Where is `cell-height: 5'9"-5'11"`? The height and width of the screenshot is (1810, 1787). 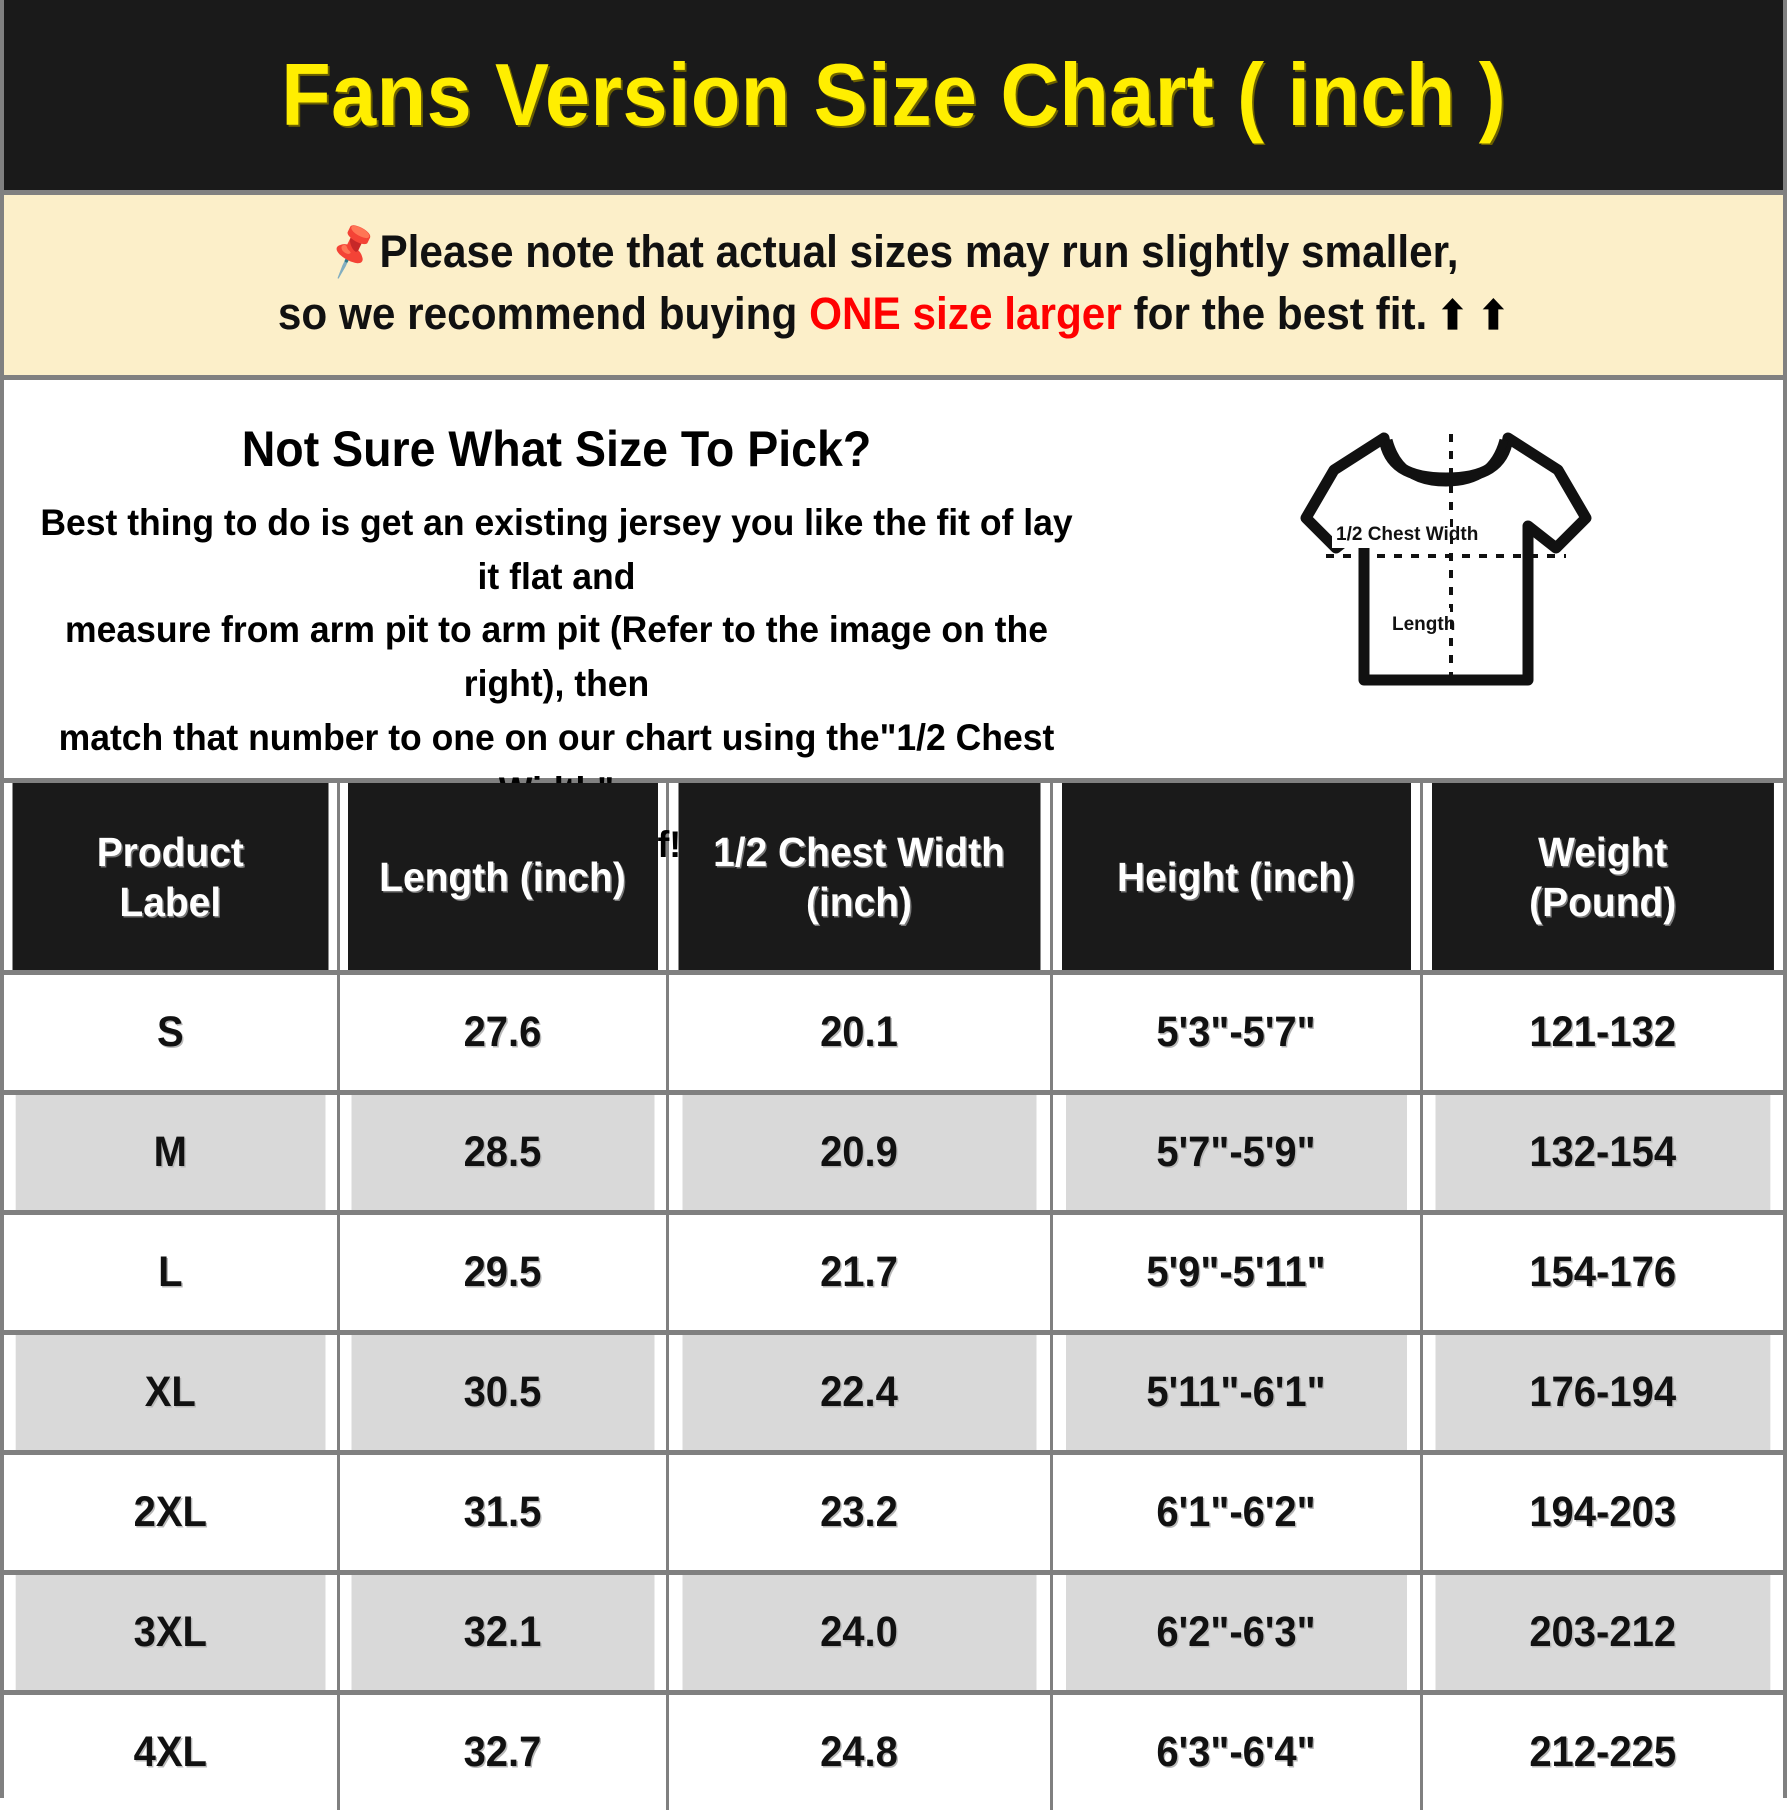
cell-height: 5'9"-5'11" is located at coordinates (1236, 1271).